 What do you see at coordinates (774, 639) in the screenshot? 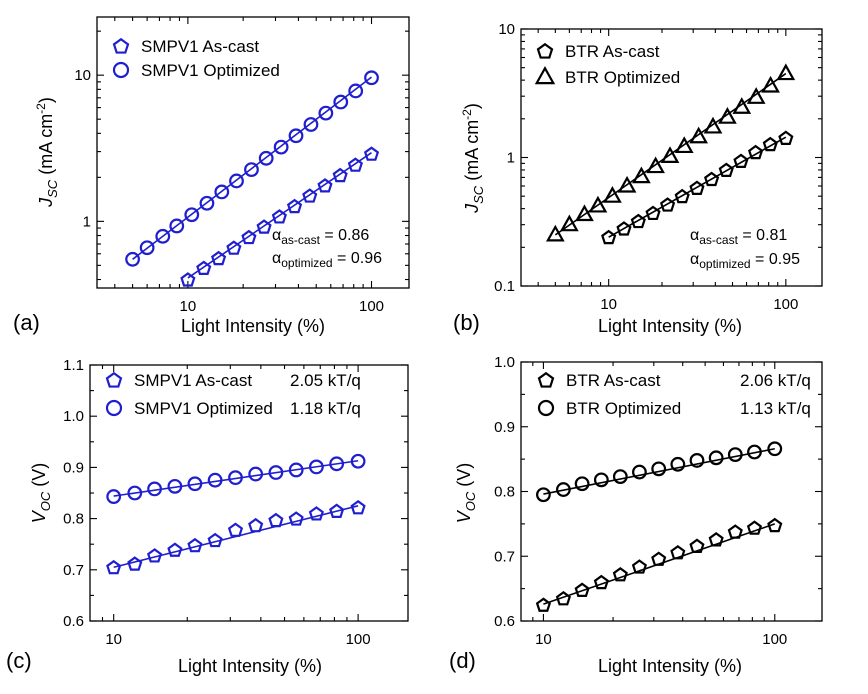
I see `x-tick-label: 100` at bounding box center [774, 639].